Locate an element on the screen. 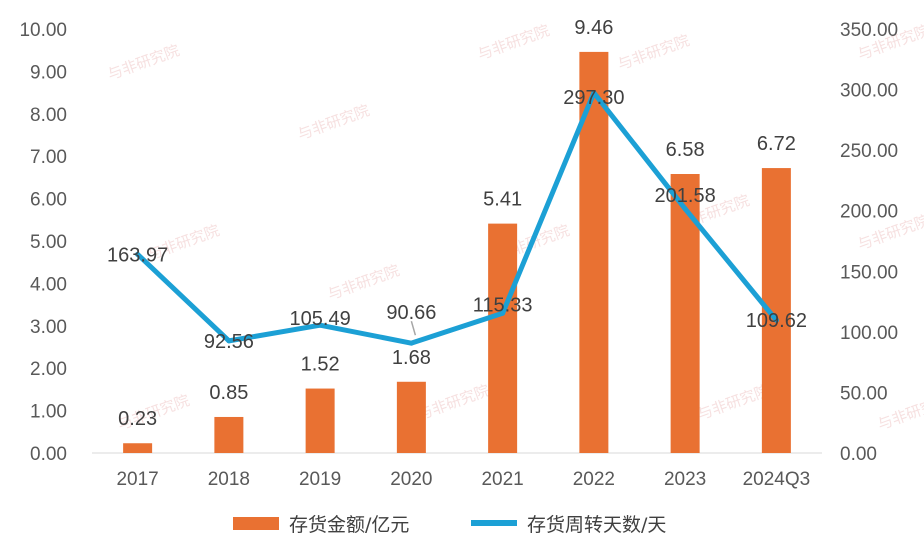  left-axis-tick-label: 1.00 is located at coordinates (48, 412).